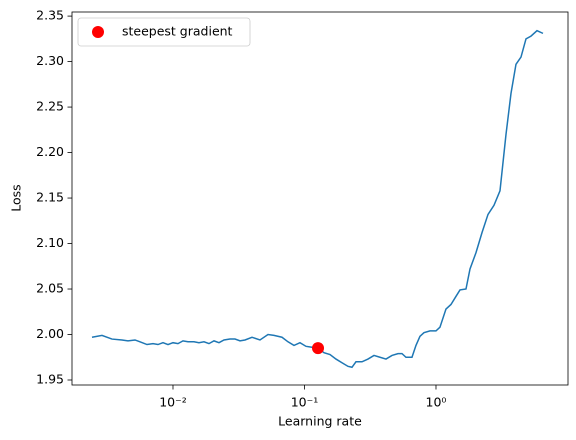 The height and width of the screenshot is (440, 576). Describe the element at coordinates (98, 32) in the screenshot. I see `legend-marker` at that location.